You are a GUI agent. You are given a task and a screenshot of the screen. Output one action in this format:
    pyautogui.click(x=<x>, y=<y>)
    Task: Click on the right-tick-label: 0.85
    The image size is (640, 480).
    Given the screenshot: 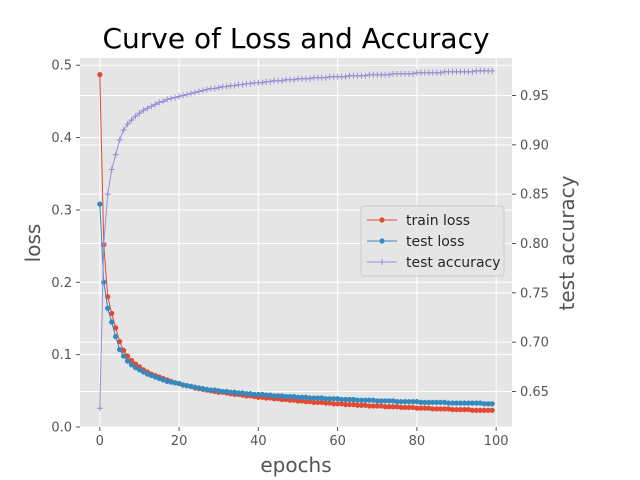 What is the action you would take?
    pyautogui.click(x=534, y=195)
    